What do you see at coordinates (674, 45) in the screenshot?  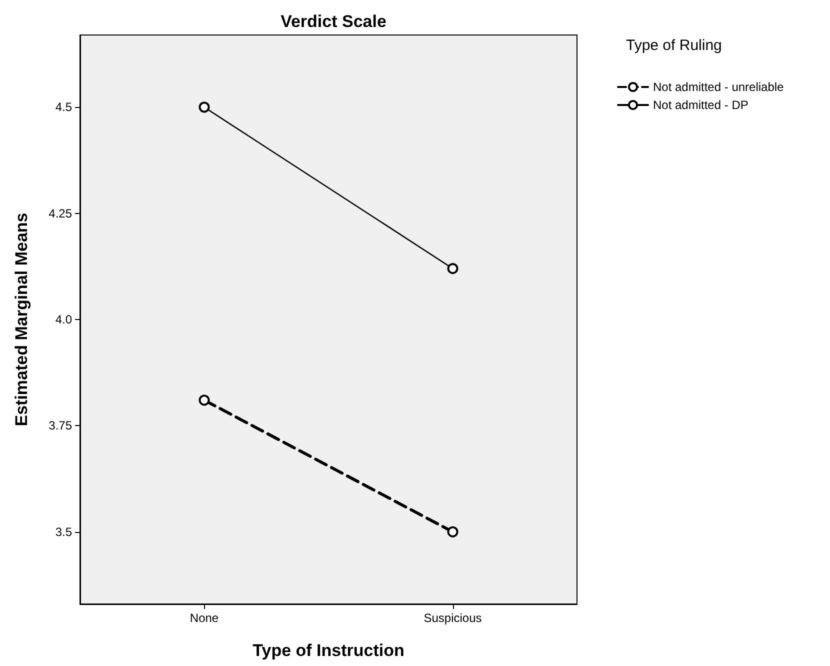 I see `legend-title: Type of Ruling` at bounding box center [674, 45].